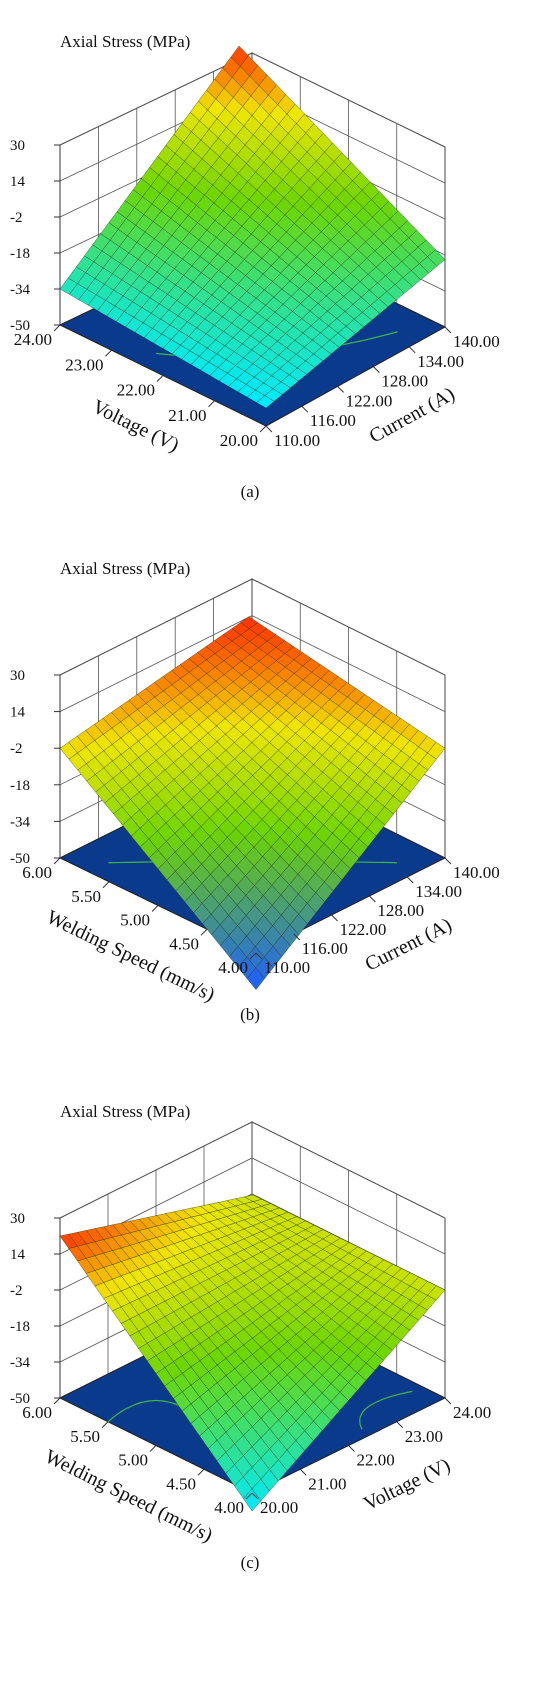  What do you see at coordinates (472, 1412) in the screenshot?
I see `right-axis-tick-label: 24.00` at bounding box center [472, 1412].